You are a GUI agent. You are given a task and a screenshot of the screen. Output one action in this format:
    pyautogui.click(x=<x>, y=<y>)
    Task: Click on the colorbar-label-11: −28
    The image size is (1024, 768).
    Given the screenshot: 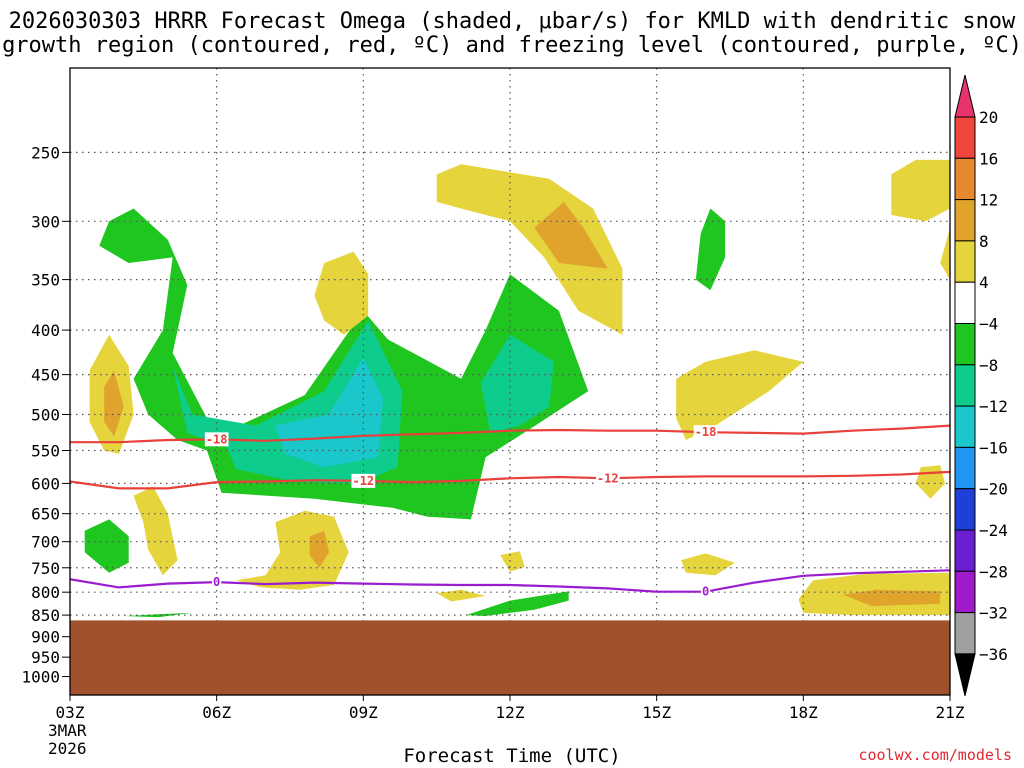 What is the action you would take?
    pyautogui.click(x=993, y=571)
    